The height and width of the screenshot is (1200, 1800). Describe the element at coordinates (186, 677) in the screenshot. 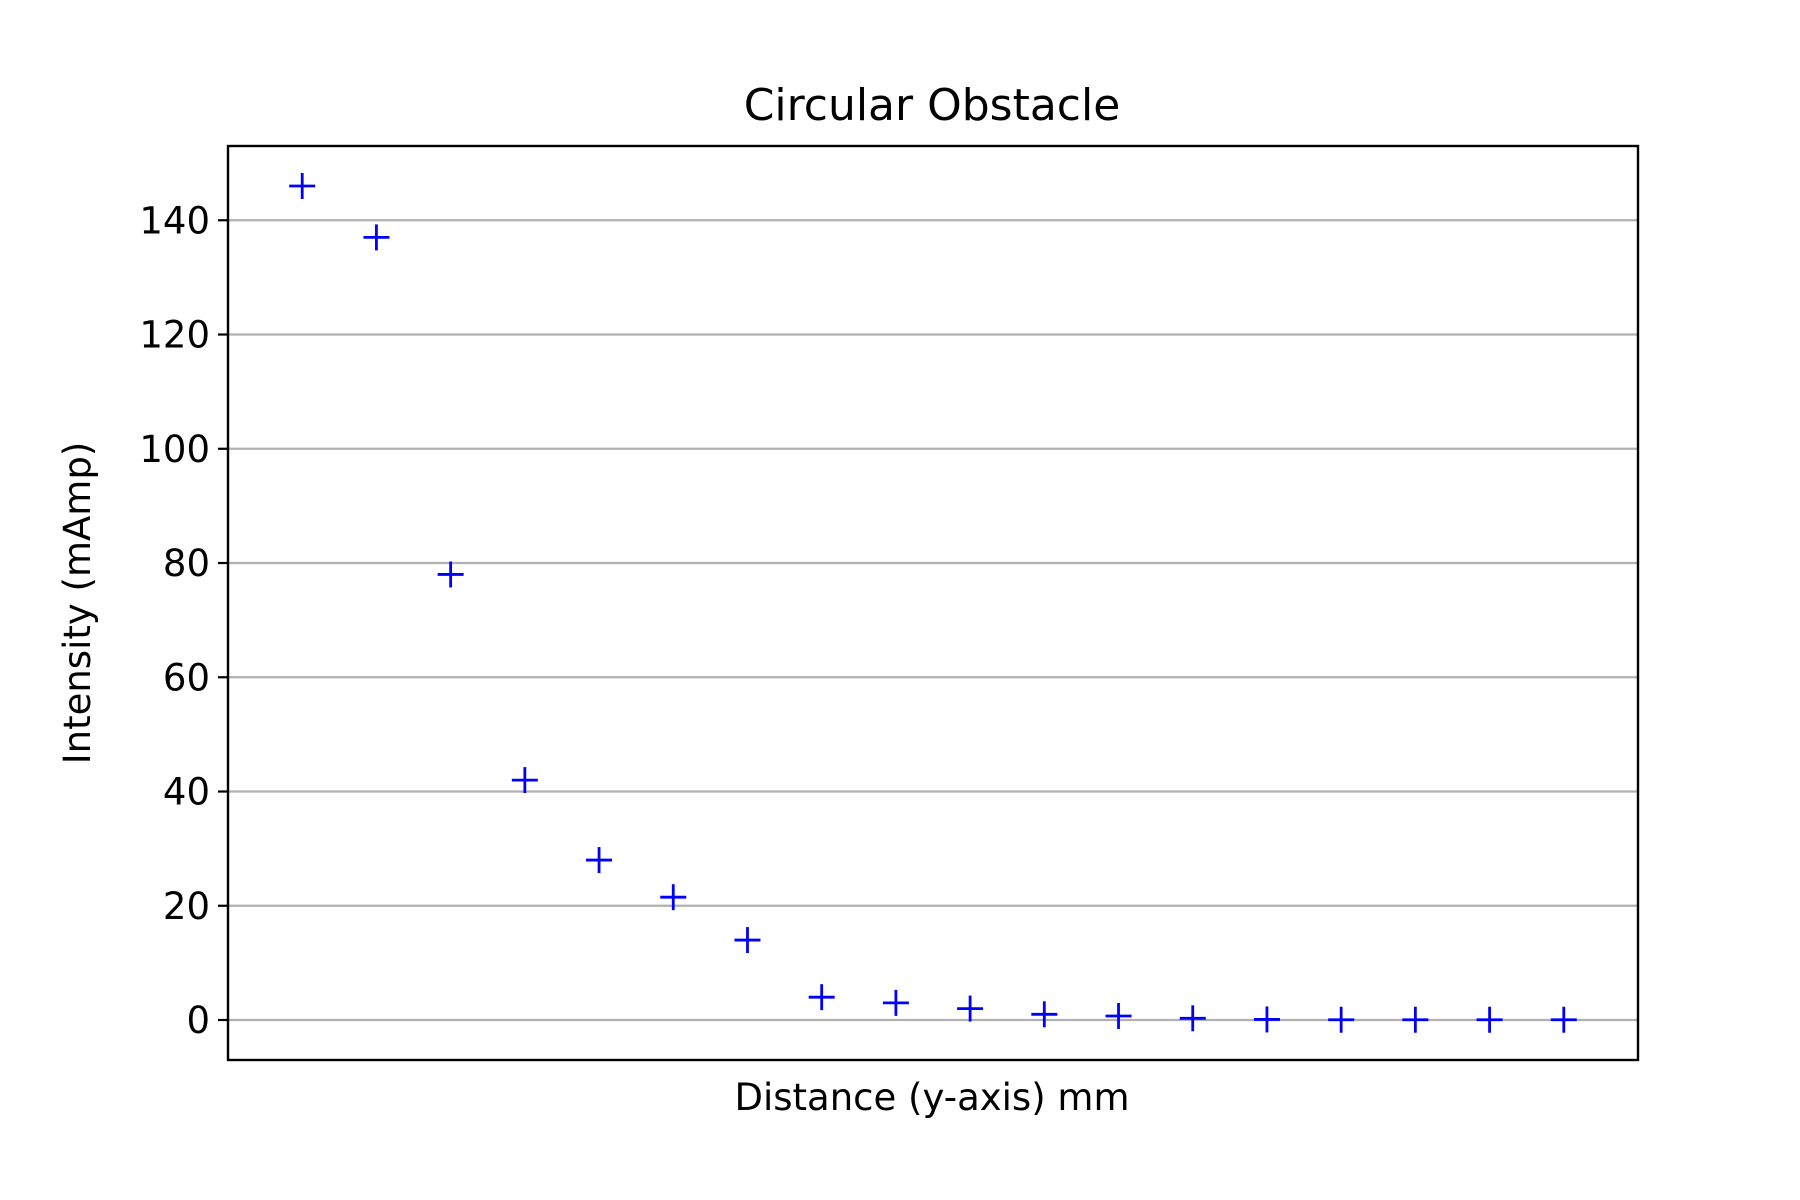

I see `y-tick-label: 60` at that location.